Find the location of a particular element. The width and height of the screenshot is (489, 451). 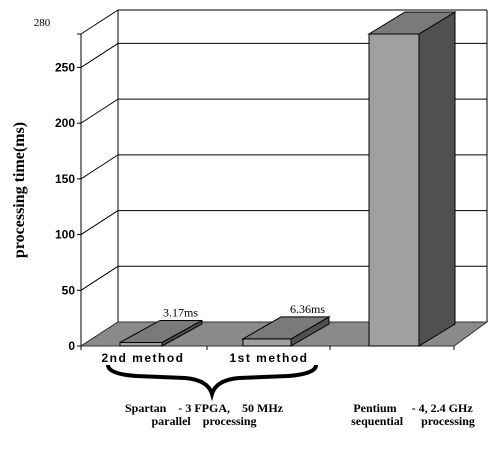

fpga-group-caption-line2: parallel processing is located at coordinates (204, 421).